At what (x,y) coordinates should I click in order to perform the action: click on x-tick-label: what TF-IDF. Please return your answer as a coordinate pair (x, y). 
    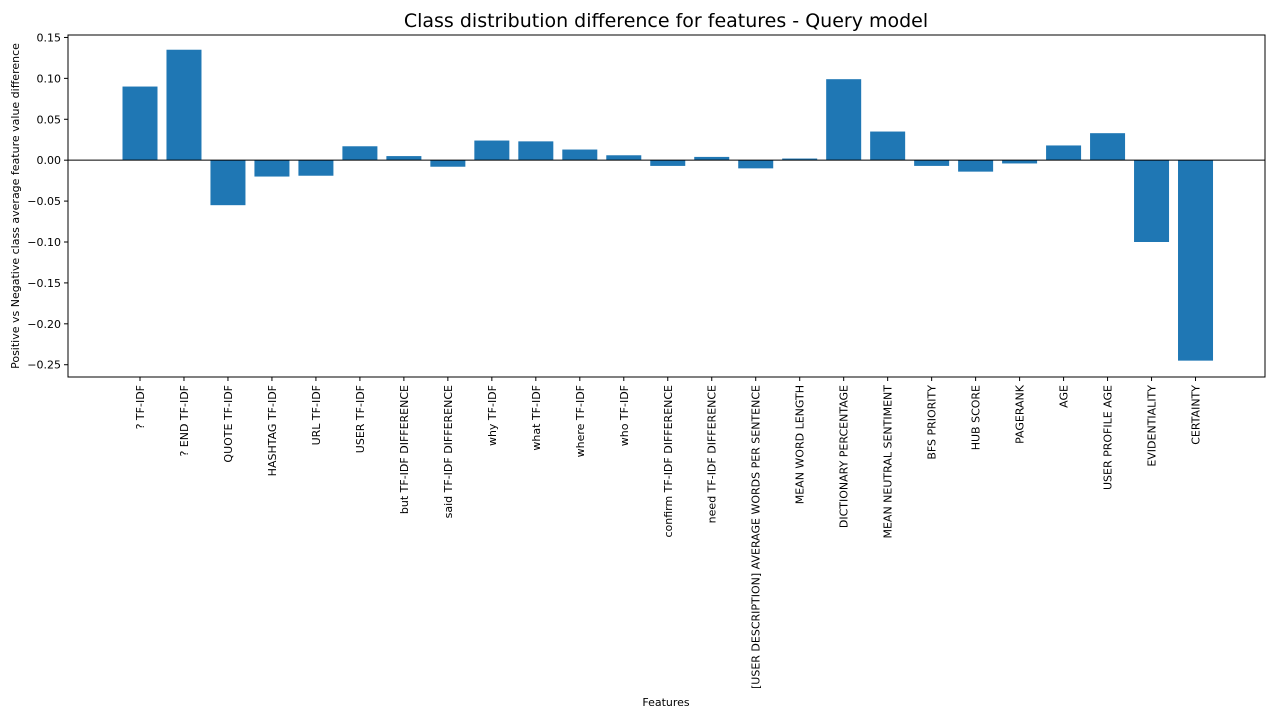
    Looking at the image, I should click on (536, 418).